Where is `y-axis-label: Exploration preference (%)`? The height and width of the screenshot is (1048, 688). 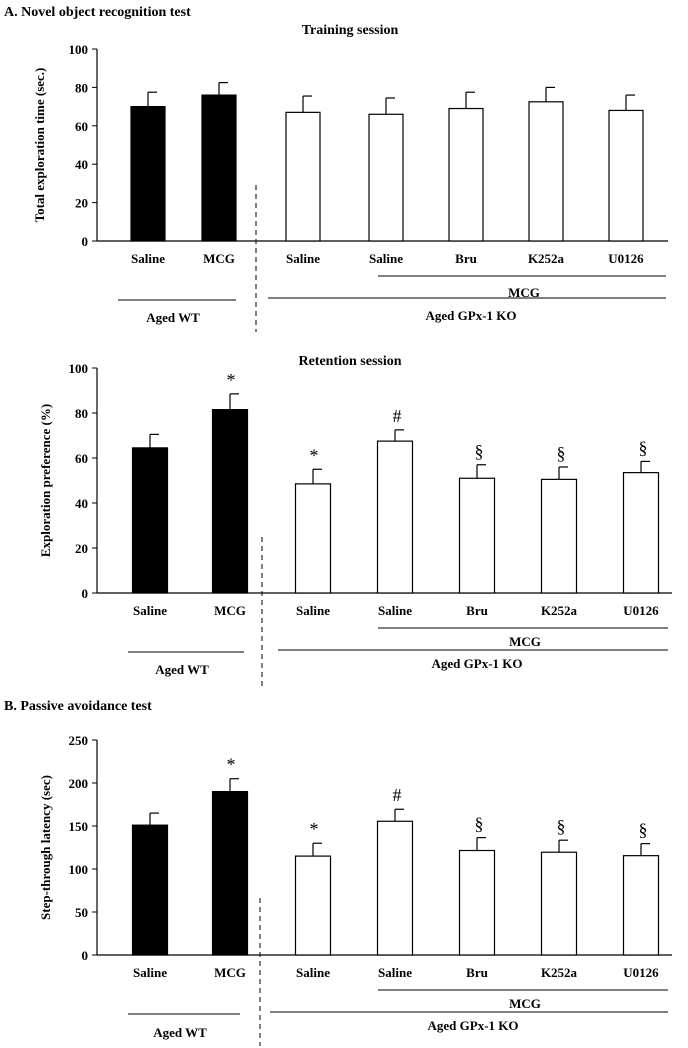 y-axis-label: Exploration preference (%) is located at coordinates (45, 480).